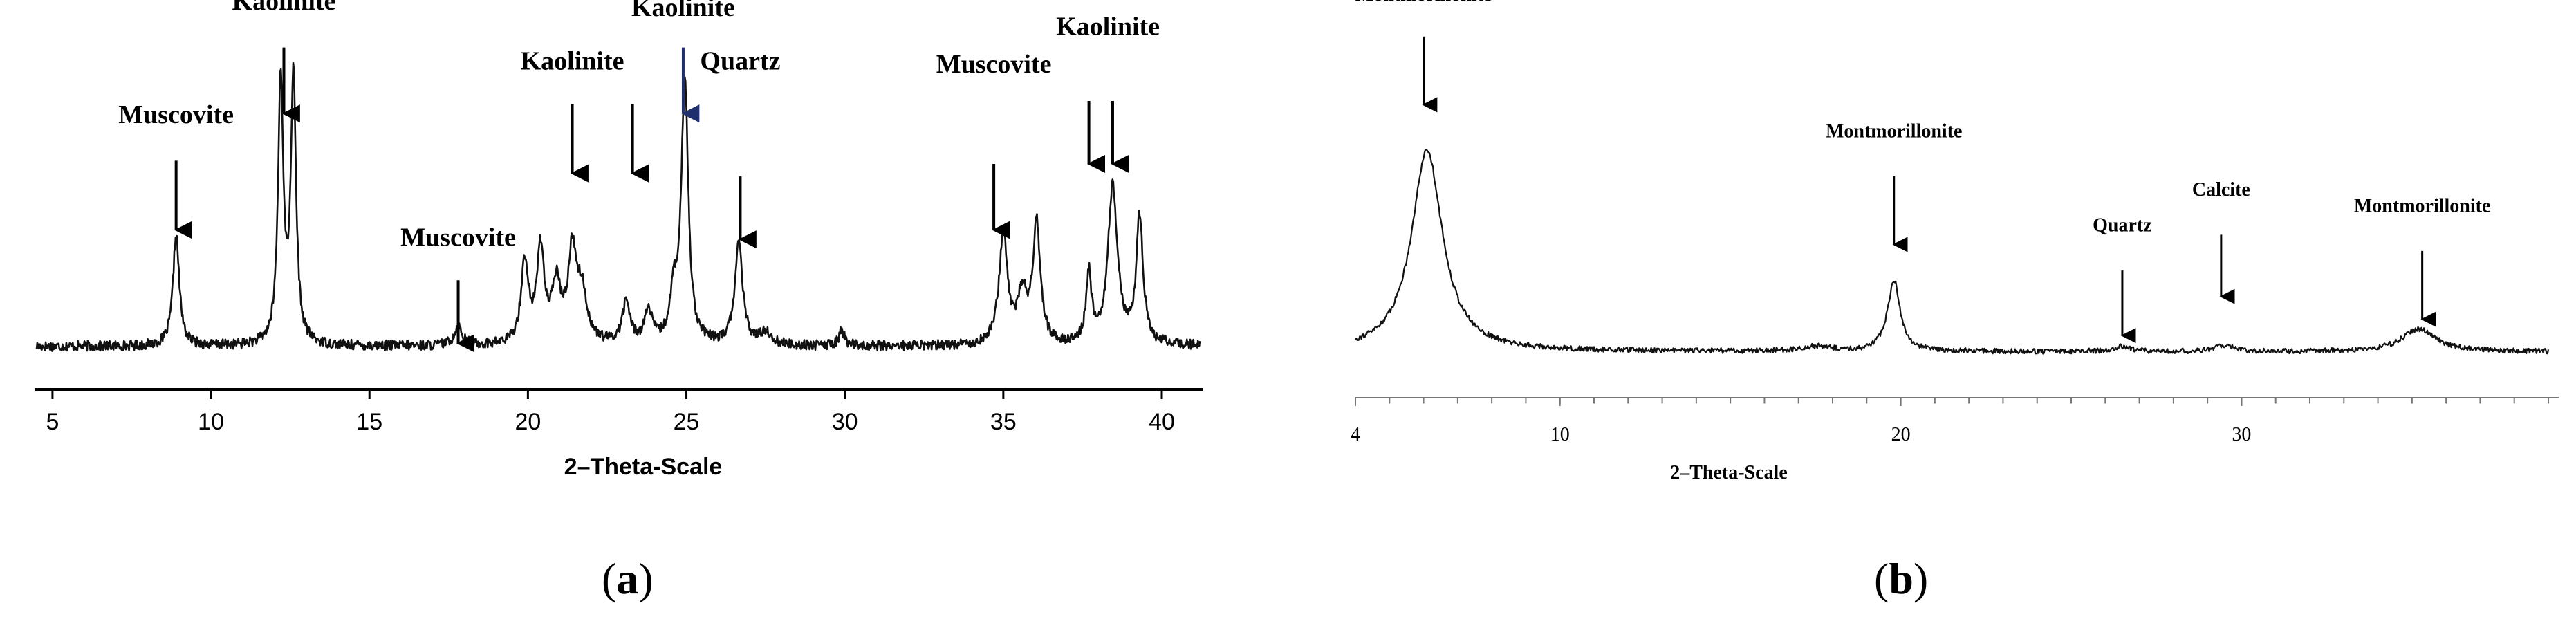 The height and width of the screenshot is (637, 2576). What do you see at coordinates (2221, 190) in the screenshot?
I see `mineral-label: Calcite` at bounding box center [2221, 190].